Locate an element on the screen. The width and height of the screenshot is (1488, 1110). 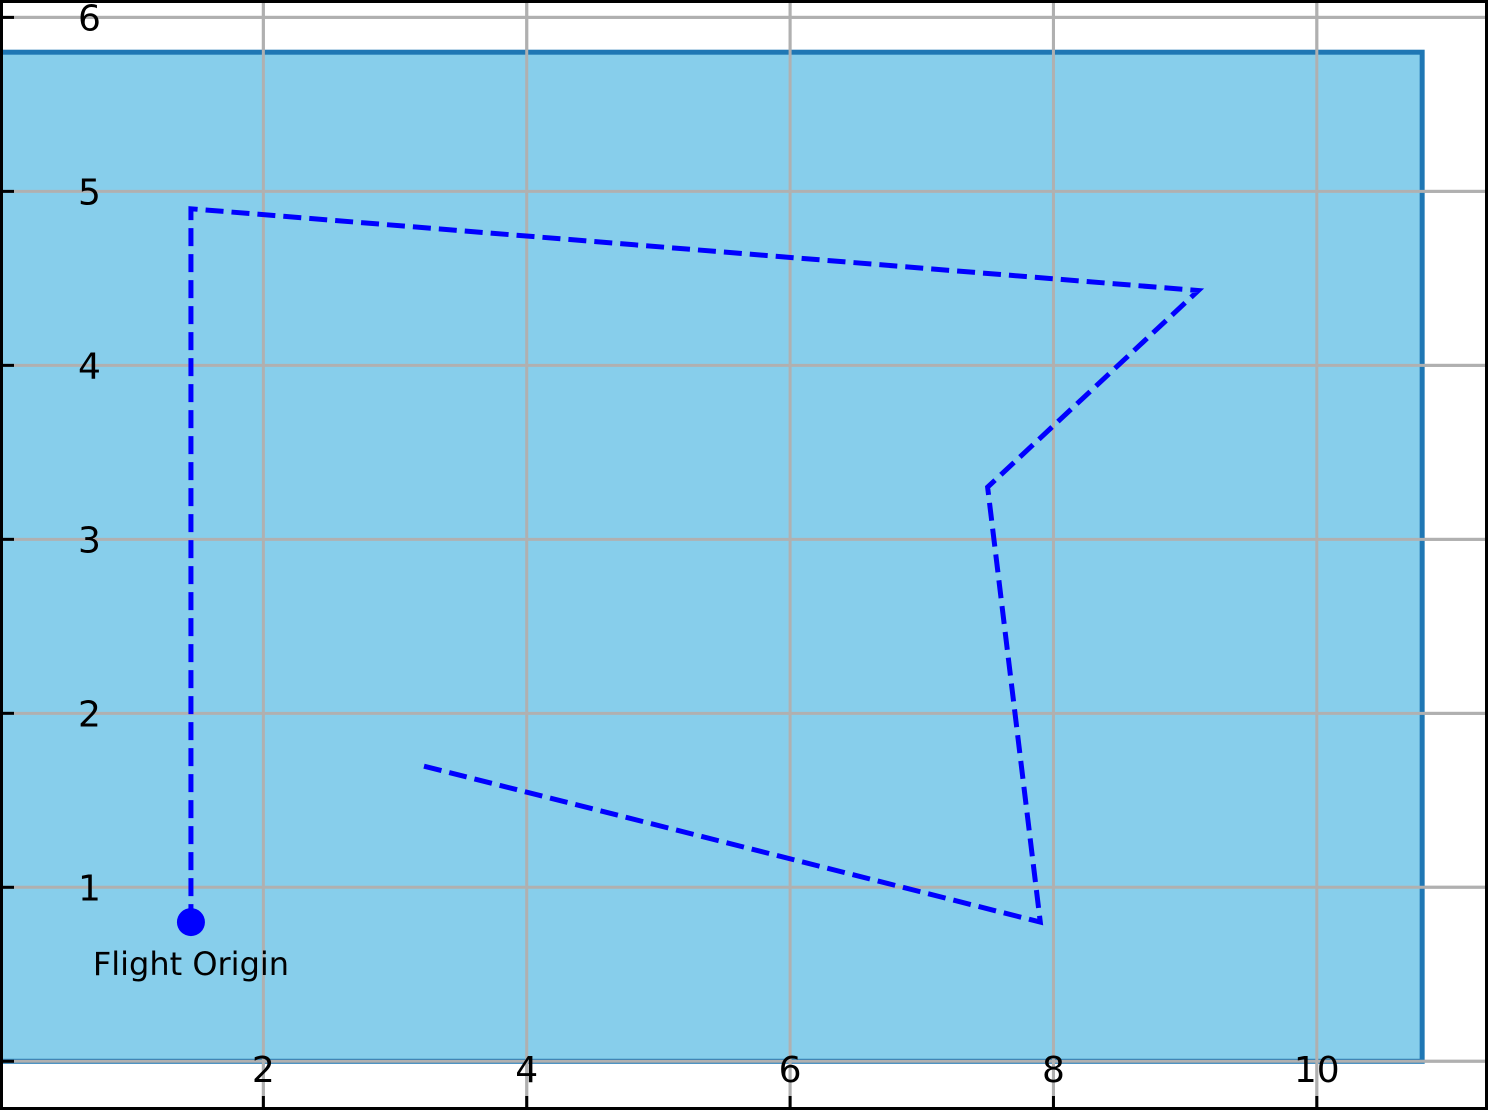
y-tick-label: 1 is located at coordinates (89, 888).